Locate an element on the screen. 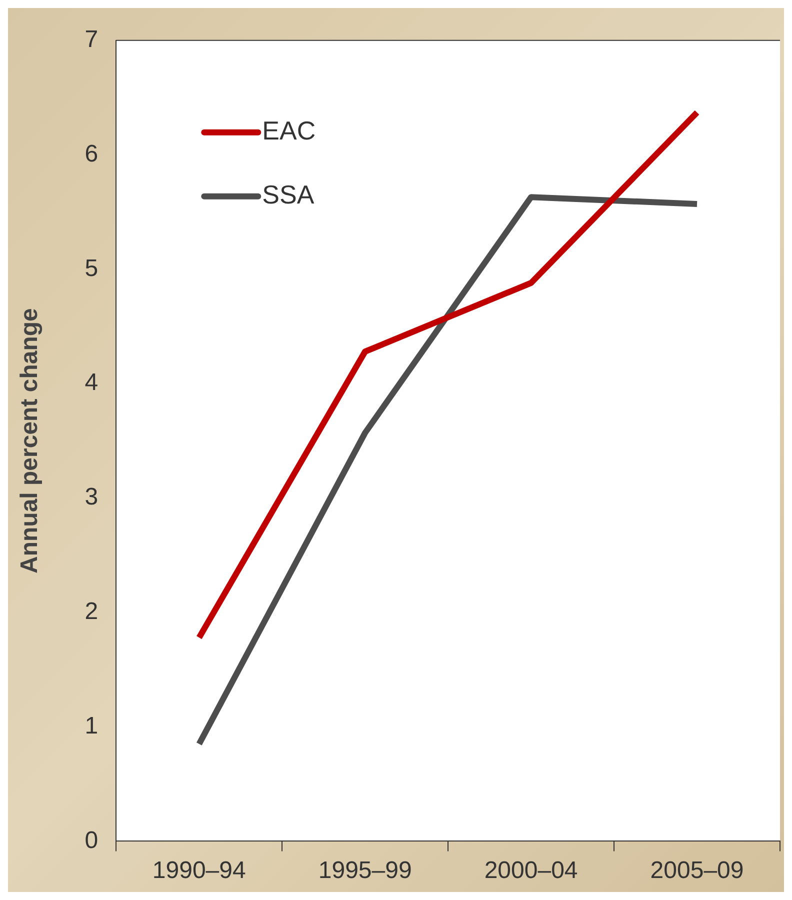  y-tick-label: 3 is located at coordinates (91, 497).